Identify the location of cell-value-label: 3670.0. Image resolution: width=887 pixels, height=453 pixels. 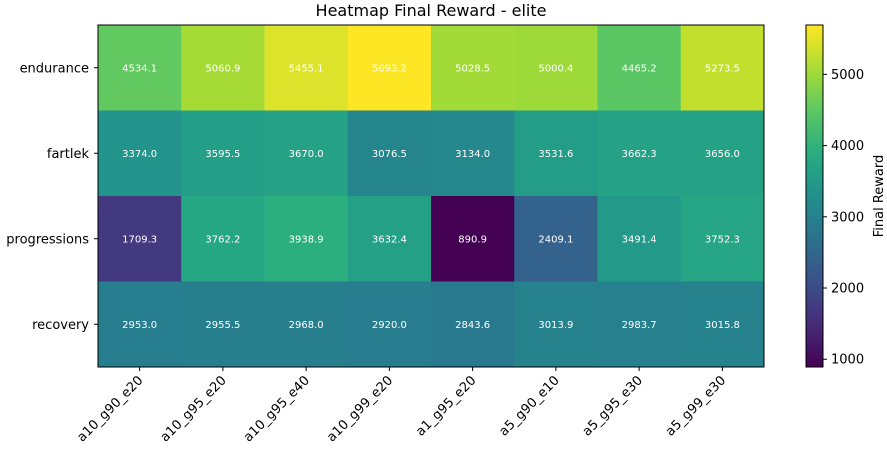
(306, 154).